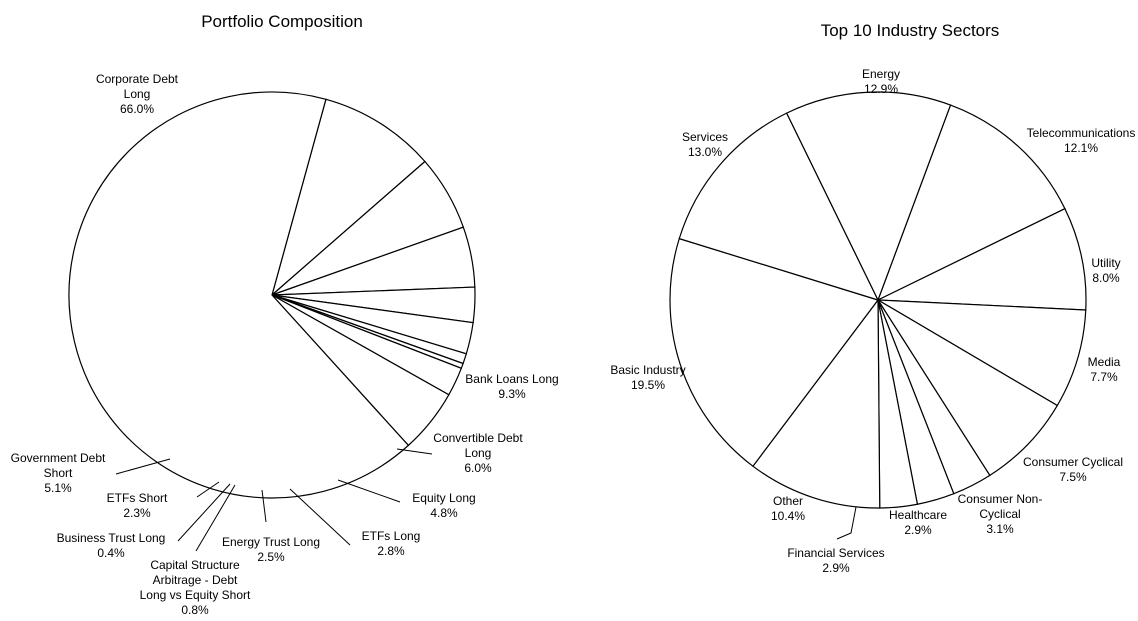 The height and width of the screenshot is (621, 1138). Describe the element at coordinates (137, 79) in the screenshot. I see `slice-label-line: Corporate Debt` at that location.